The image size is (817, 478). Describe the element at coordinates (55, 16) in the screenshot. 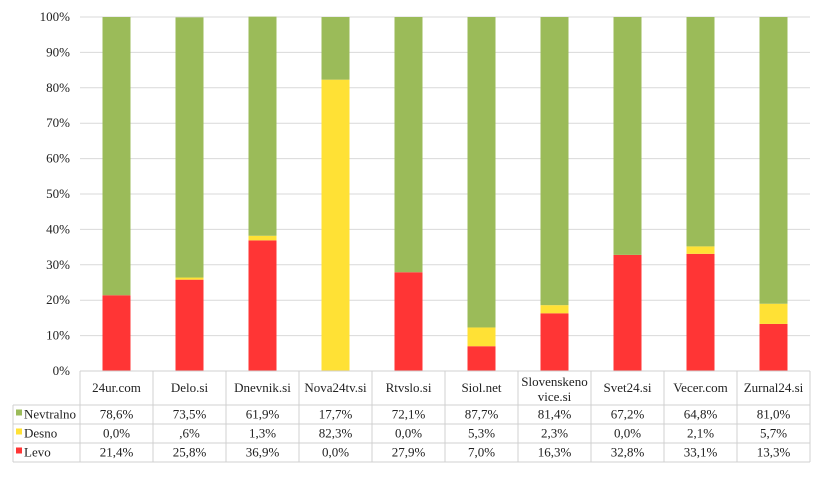

I see `y-tick-label: 100%` at that location.